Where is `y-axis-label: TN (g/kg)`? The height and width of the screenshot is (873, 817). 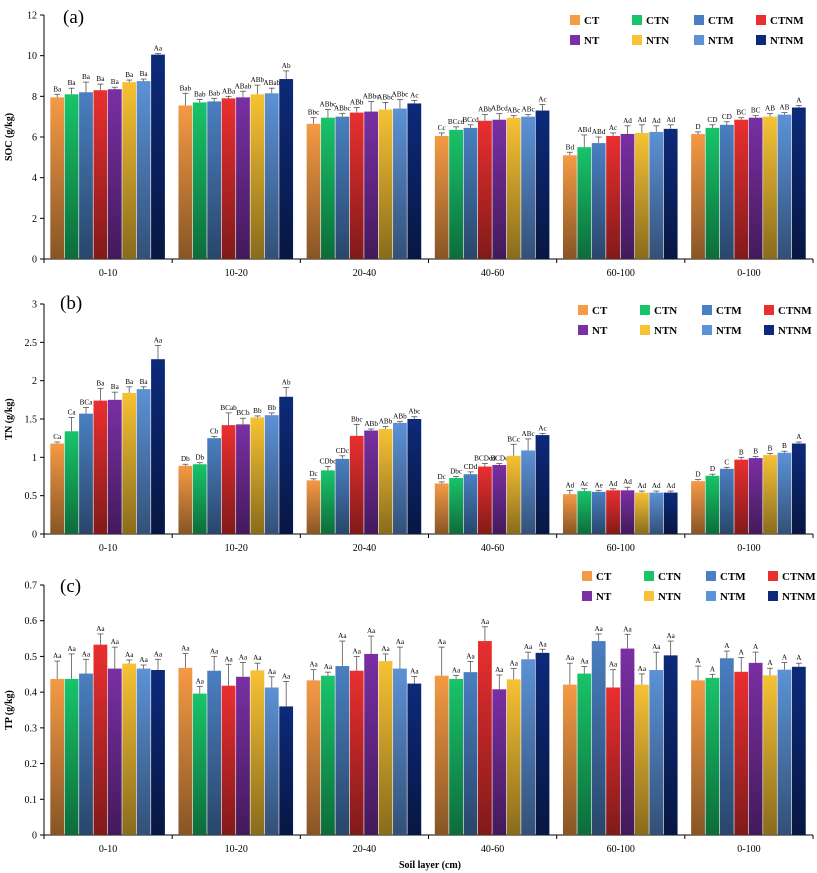 y-axis-label: TN (g/kg) is located at coordinates (9, 418).